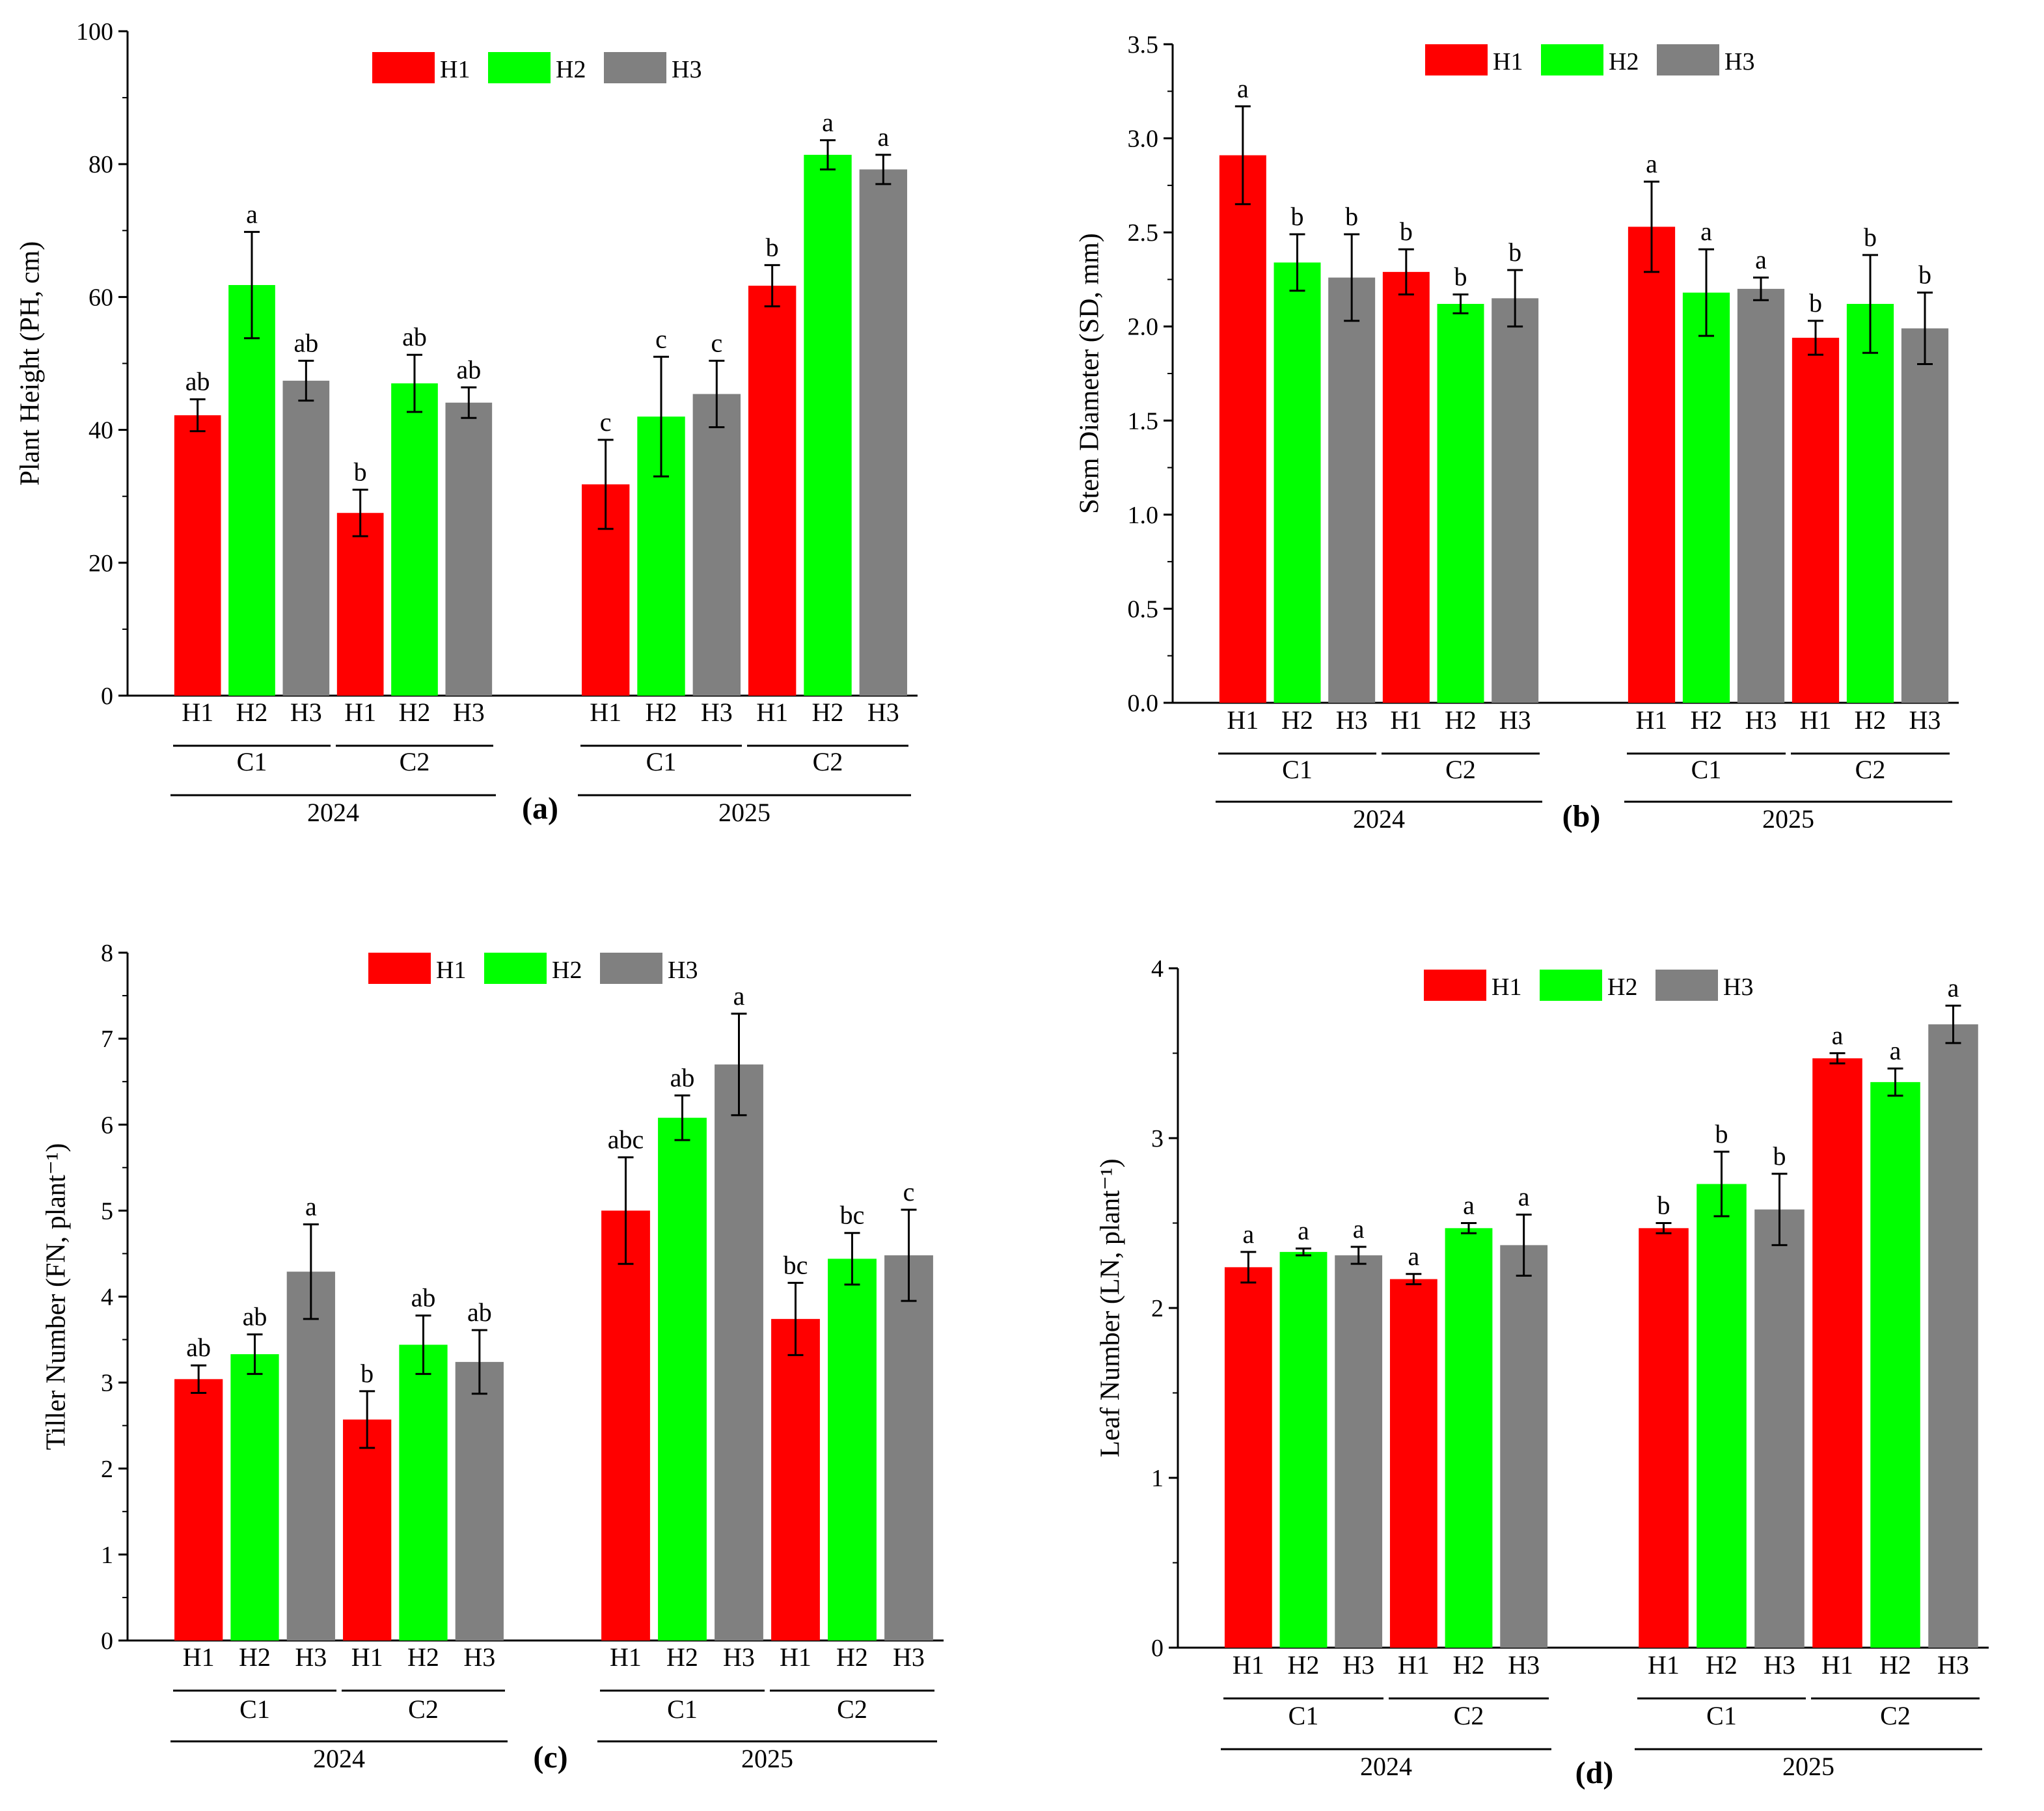  I want to click on y-tick-label: 0.0, so click(1143, 703).